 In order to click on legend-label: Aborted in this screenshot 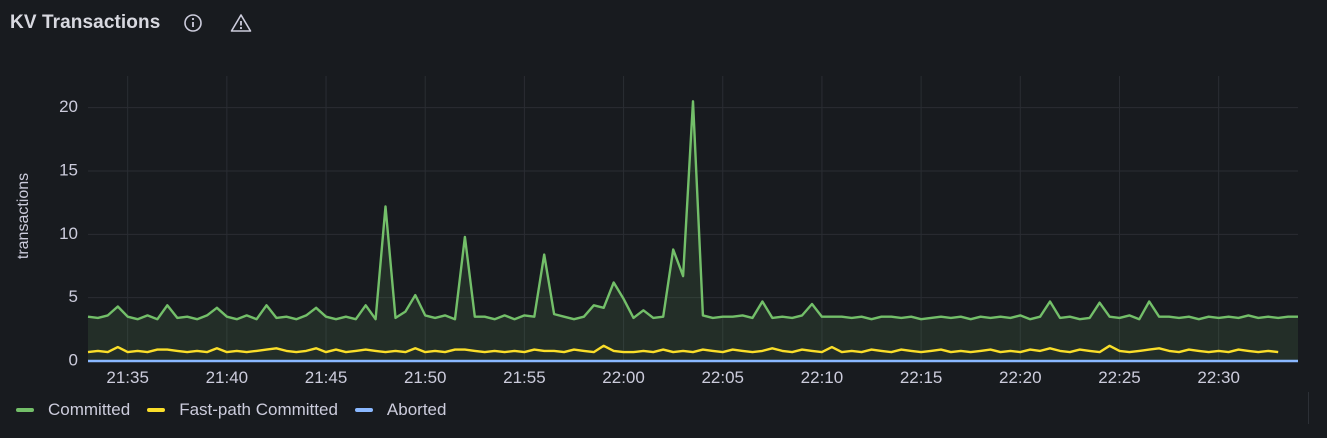, I will do `click(416, 409)`.